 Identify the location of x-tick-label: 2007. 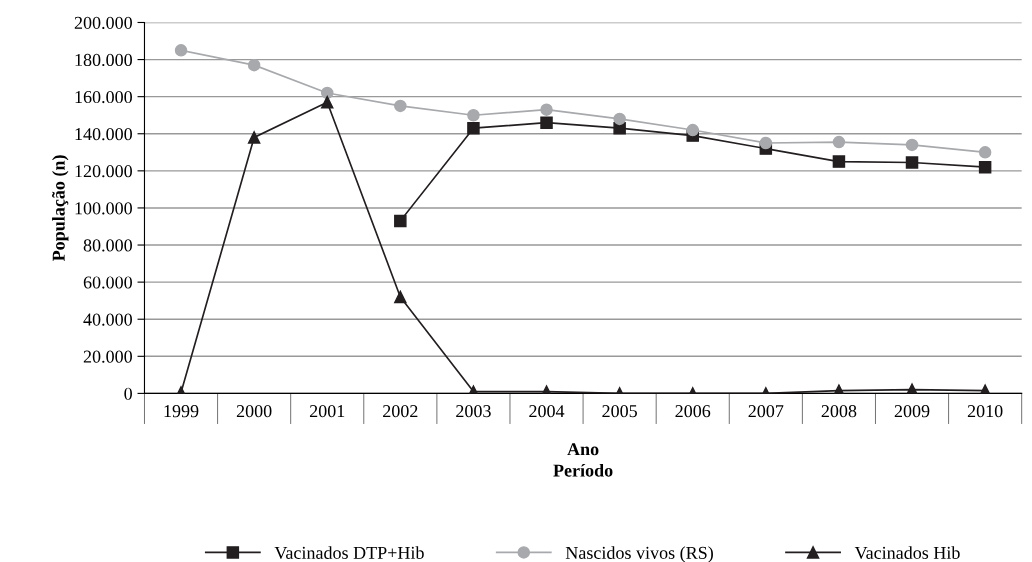
(766, 411).